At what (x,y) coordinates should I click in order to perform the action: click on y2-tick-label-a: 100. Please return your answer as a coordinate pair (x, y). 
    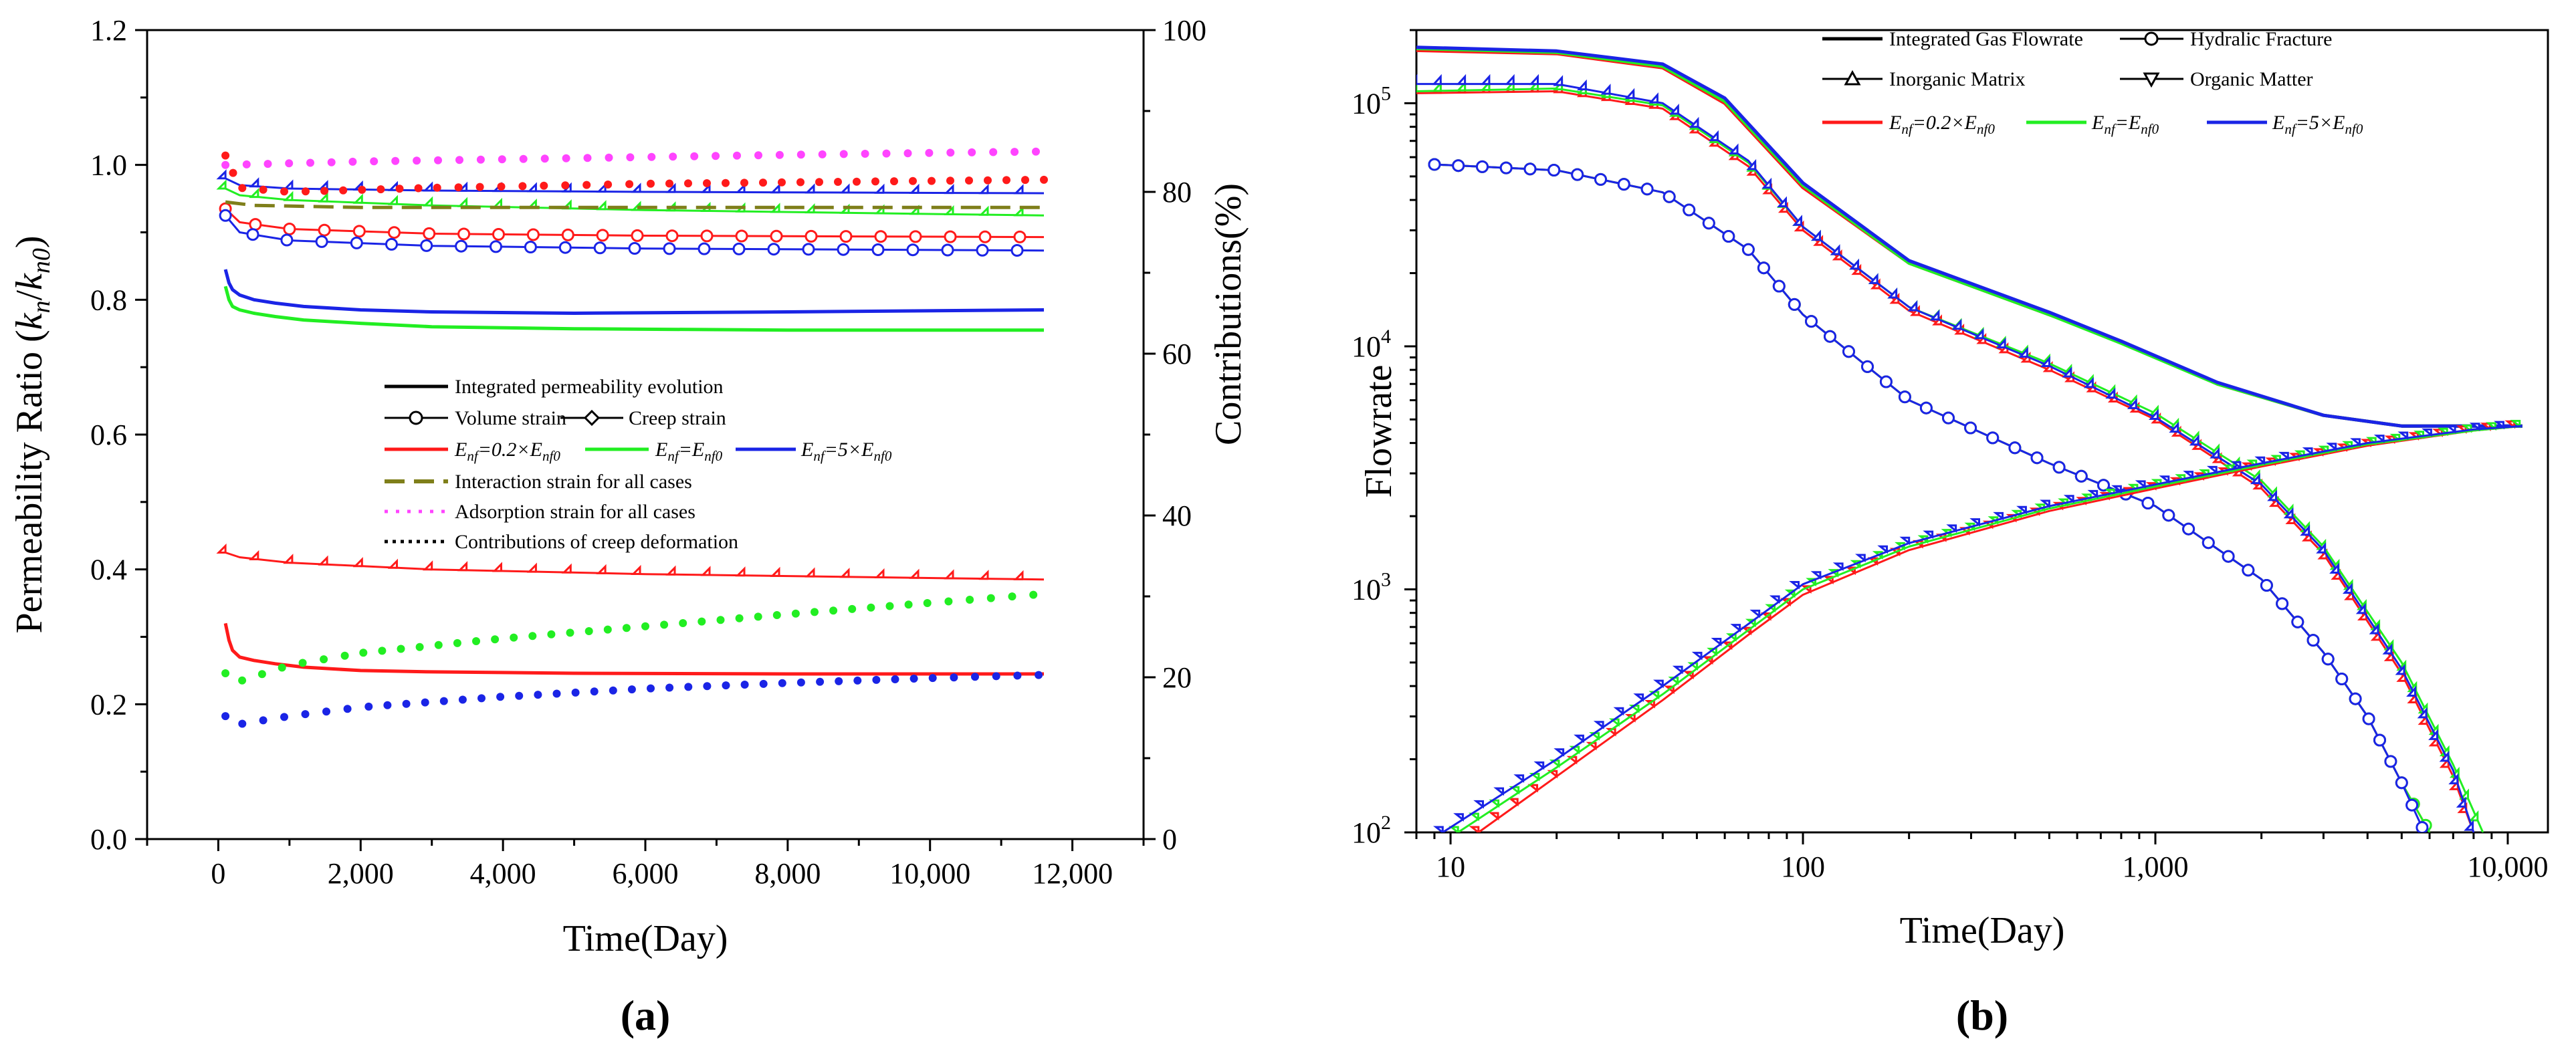
    Looking at the image, I should click on (1184, 30).